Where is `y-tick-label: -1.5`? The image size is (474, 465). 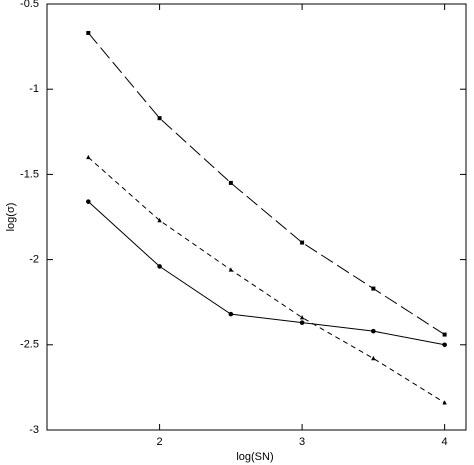
y-tick-label: -1.5 is located at coordinates (29, 174).